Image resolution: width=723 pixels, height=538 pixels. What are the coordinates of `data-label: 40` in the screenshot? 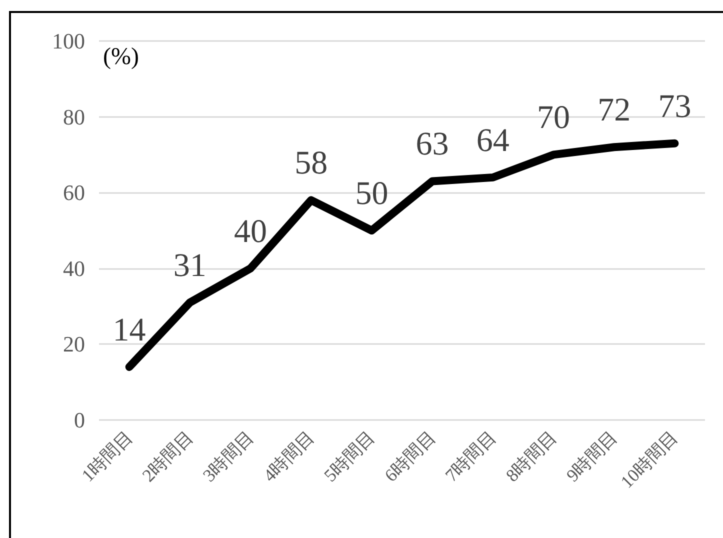 It's located at (250, 232).